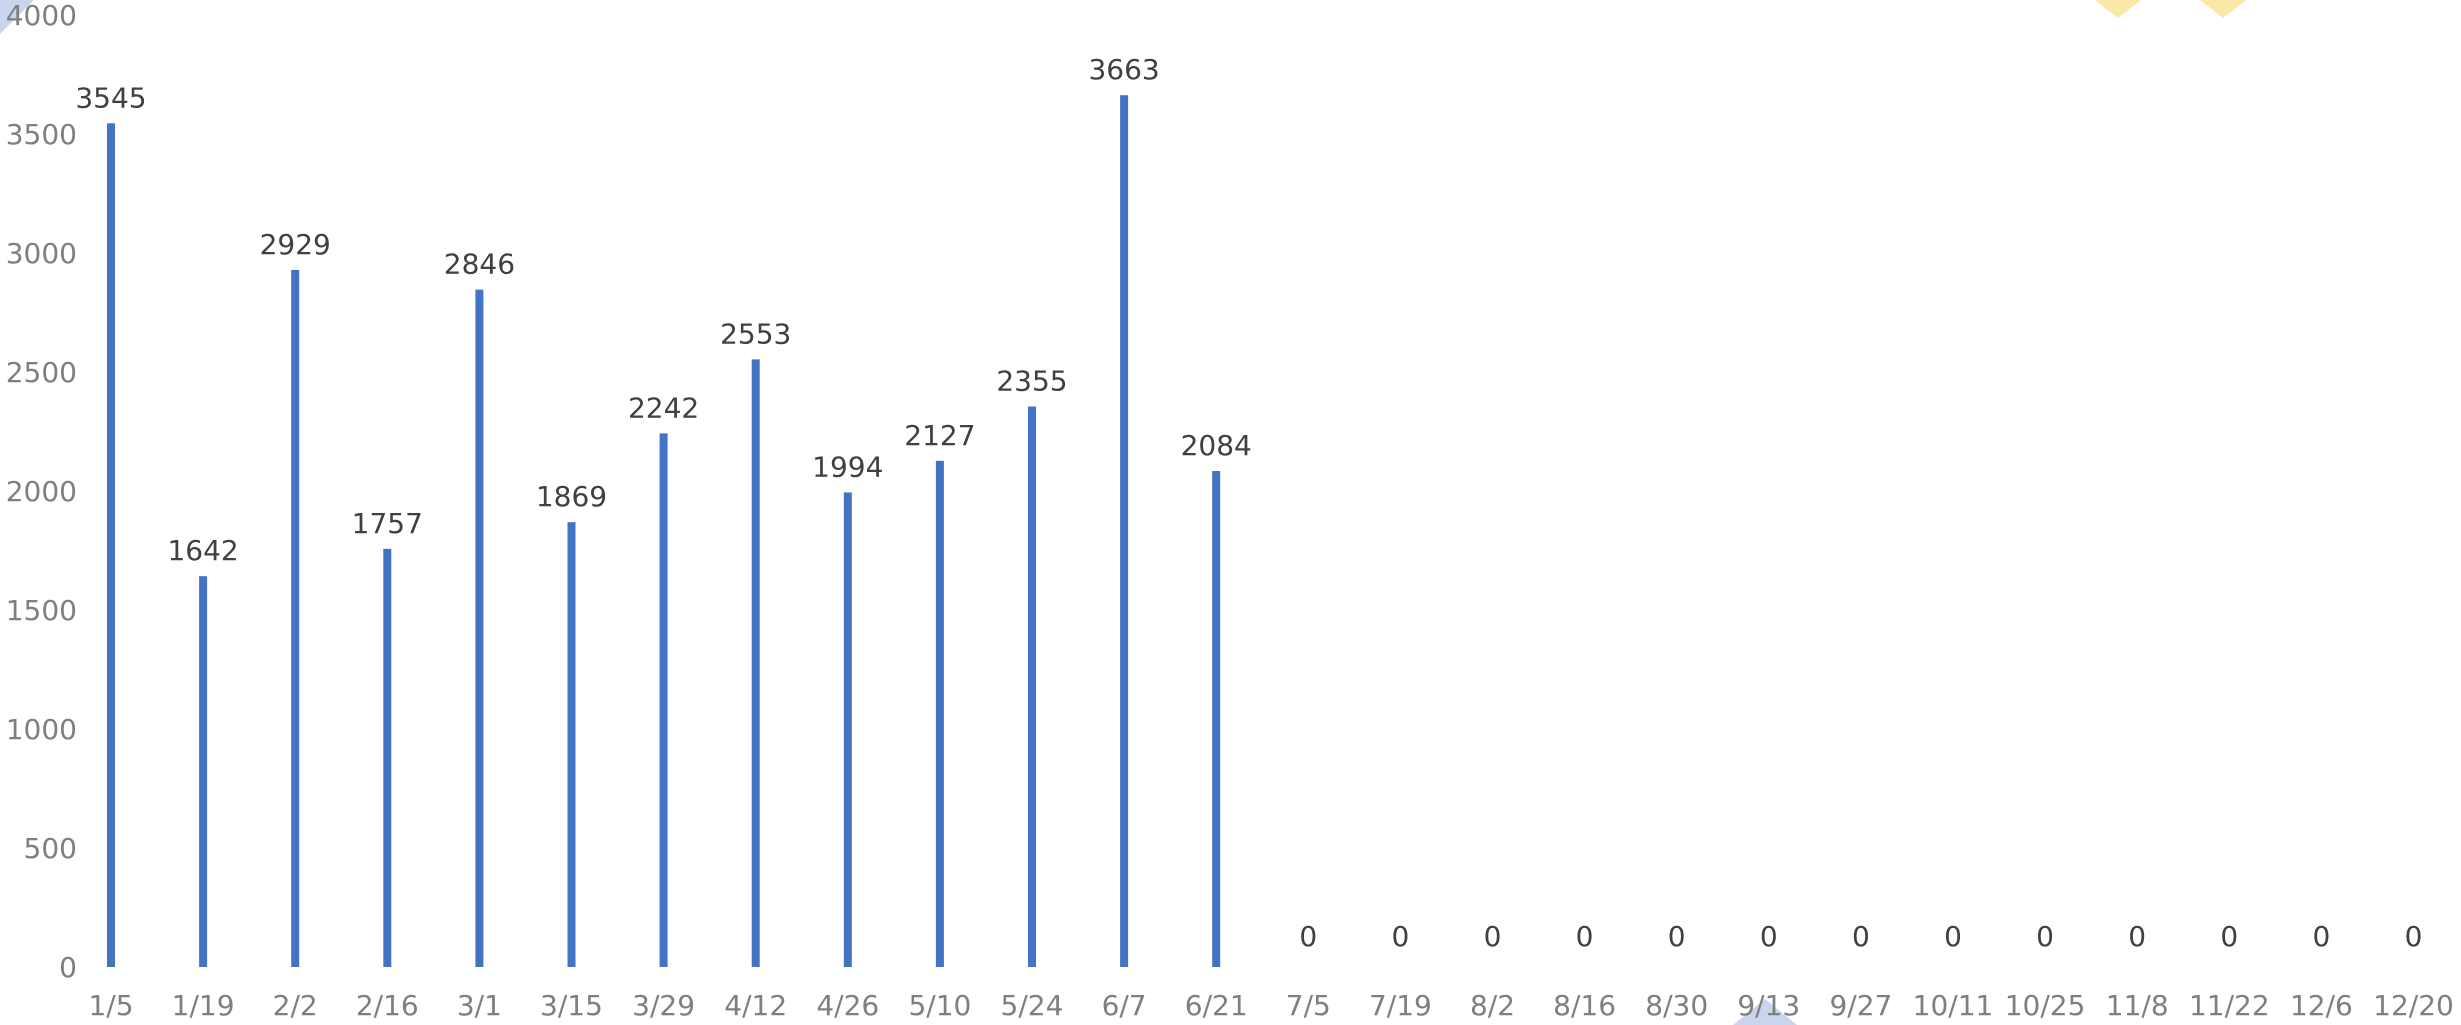 This screenshot has height=1025, width=2461. Describe the element at coordinates (1031, 381) in the screenshot. I see `data-label: 2355` at that location.